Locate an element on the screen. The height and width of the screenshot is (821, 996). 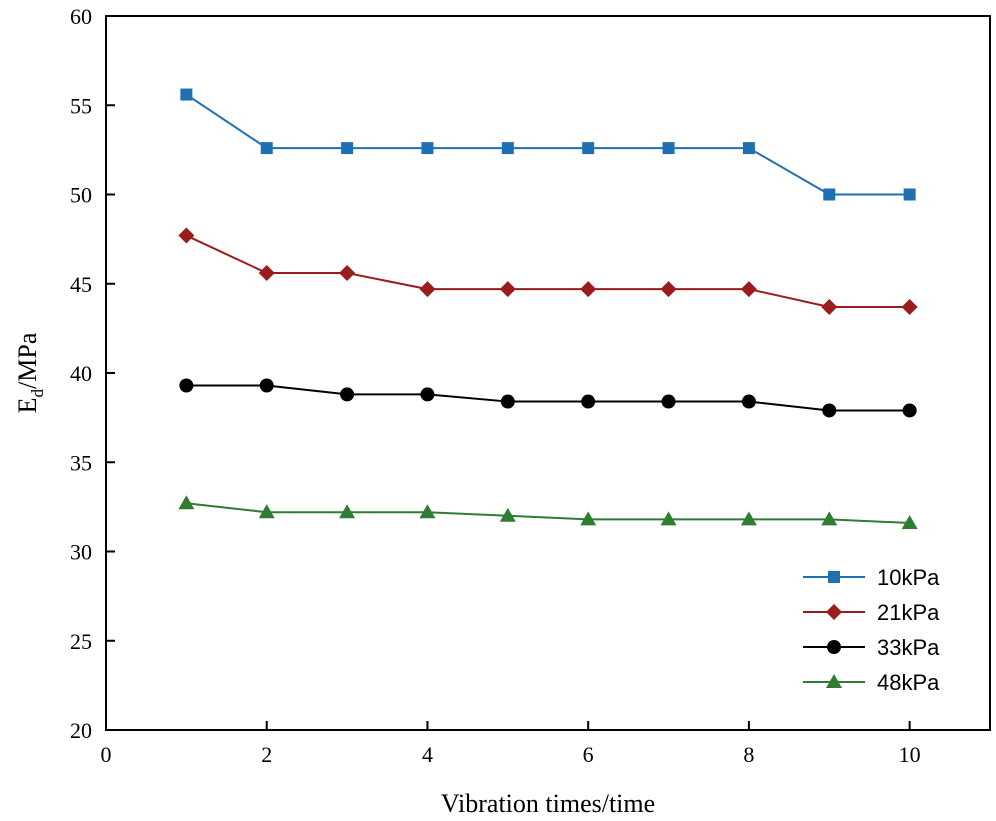
x-tick-label: 8 is located at coordinates (748, 754).